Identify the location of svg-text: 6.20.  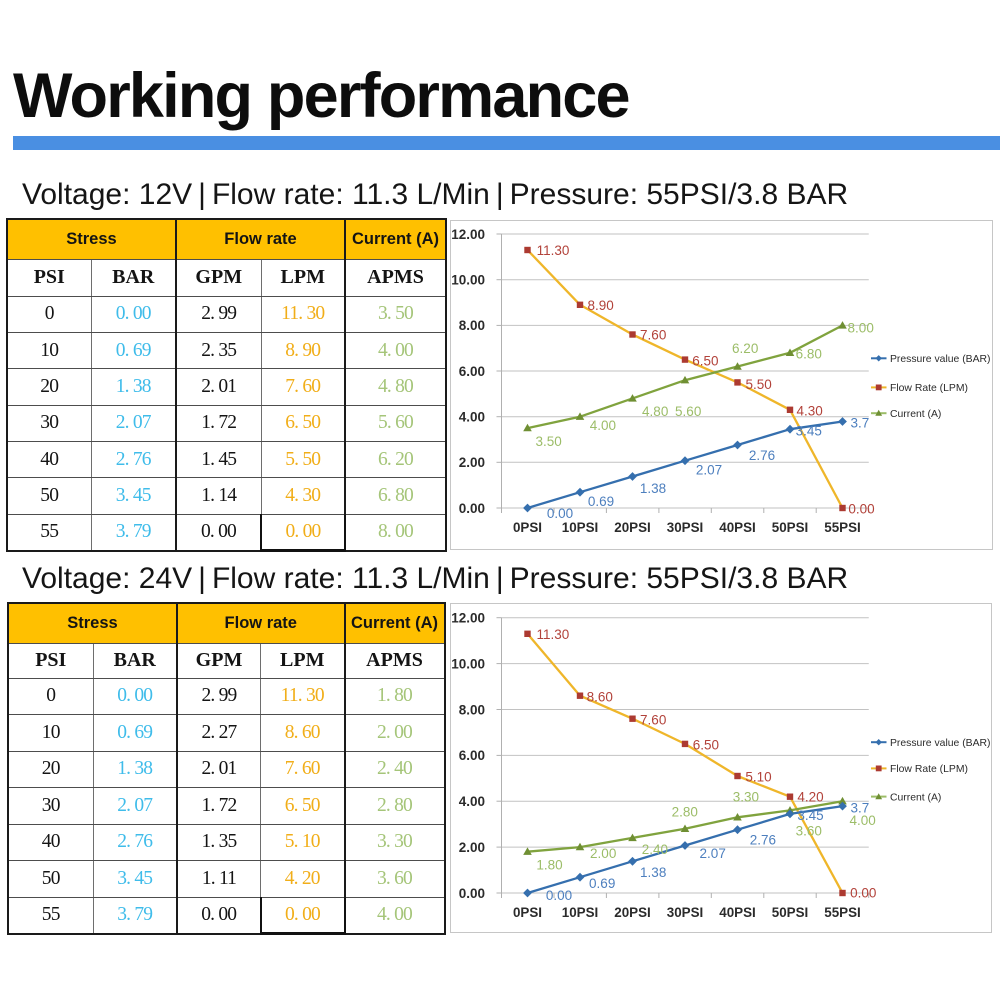
(745, 348).